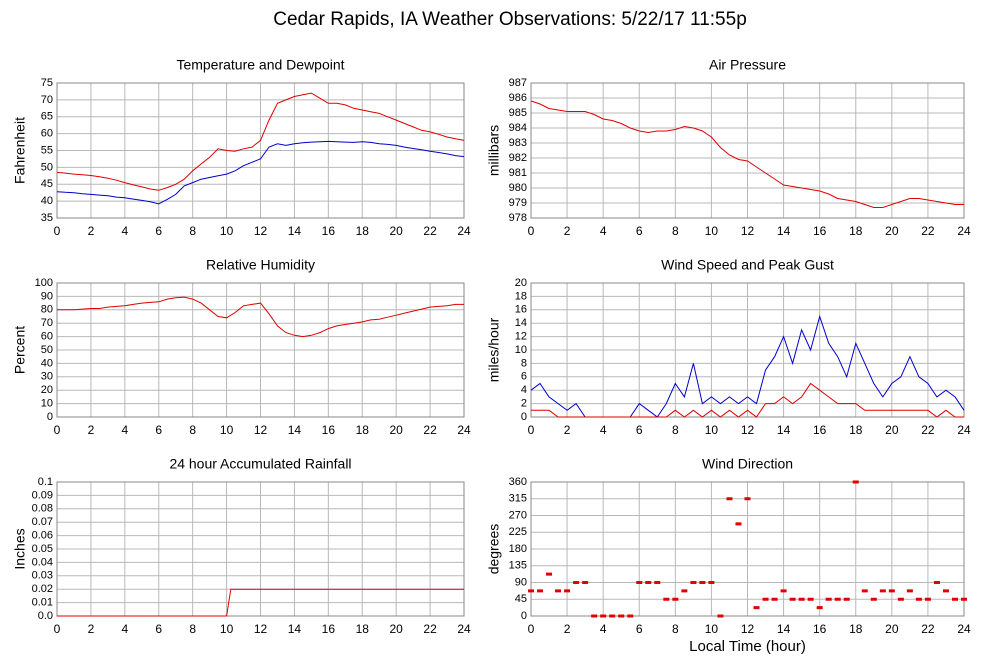 The width and height of the screenshot is (1000, 660). What do you see at coordinates (747, 464) in the screenshot?
I see `chart-title: Wind Direction` at bounding box center [747, 464].